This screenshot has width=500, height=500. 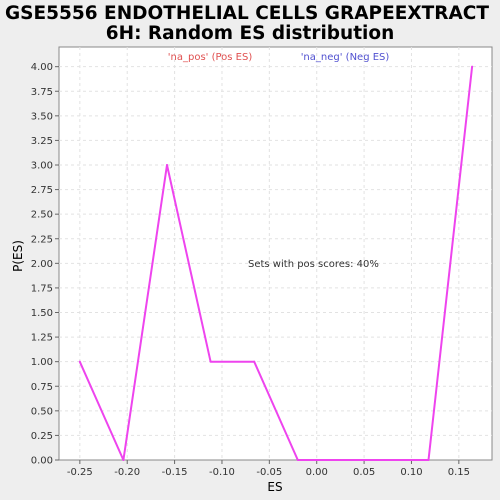 What do you see at coordinates (42, 215) in the screenshot?
I see `y-tick-label-10: 2.50` at bounding box center [42, 215].